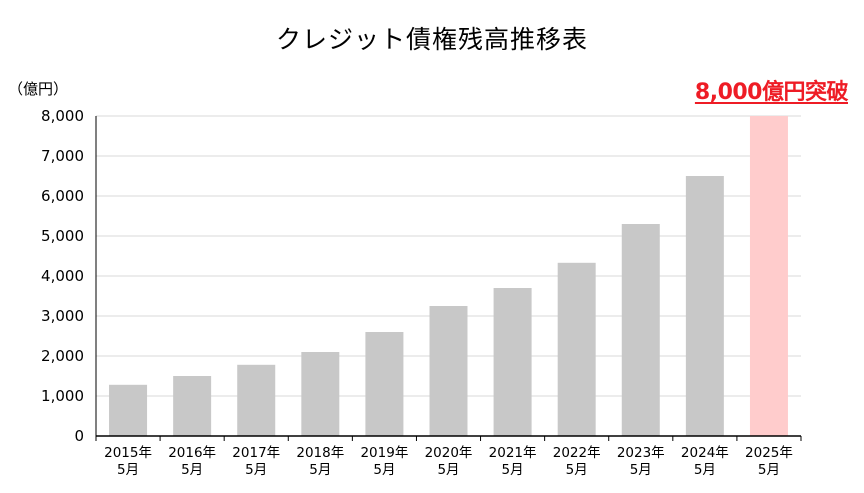 The width and height of the screenshot is (864, 493). I want to click on x-tick-label: 2021年 5月, so click(513, 461).